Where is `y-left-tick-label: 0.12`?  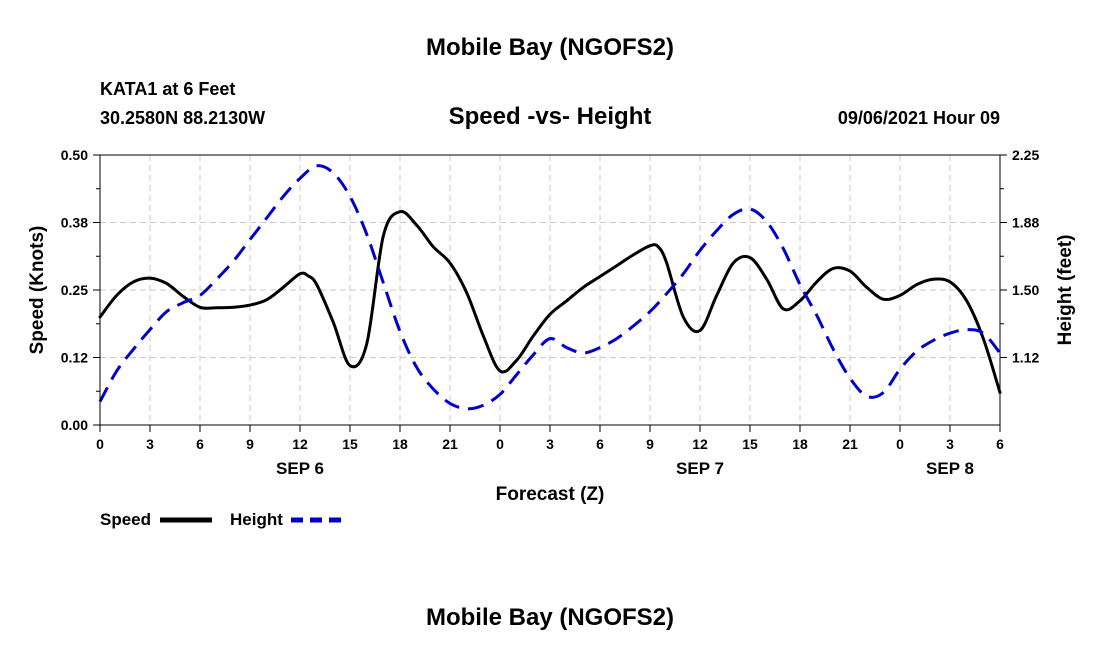
y-left-tick-label: 0.12 is located at coordinates (74, 358).